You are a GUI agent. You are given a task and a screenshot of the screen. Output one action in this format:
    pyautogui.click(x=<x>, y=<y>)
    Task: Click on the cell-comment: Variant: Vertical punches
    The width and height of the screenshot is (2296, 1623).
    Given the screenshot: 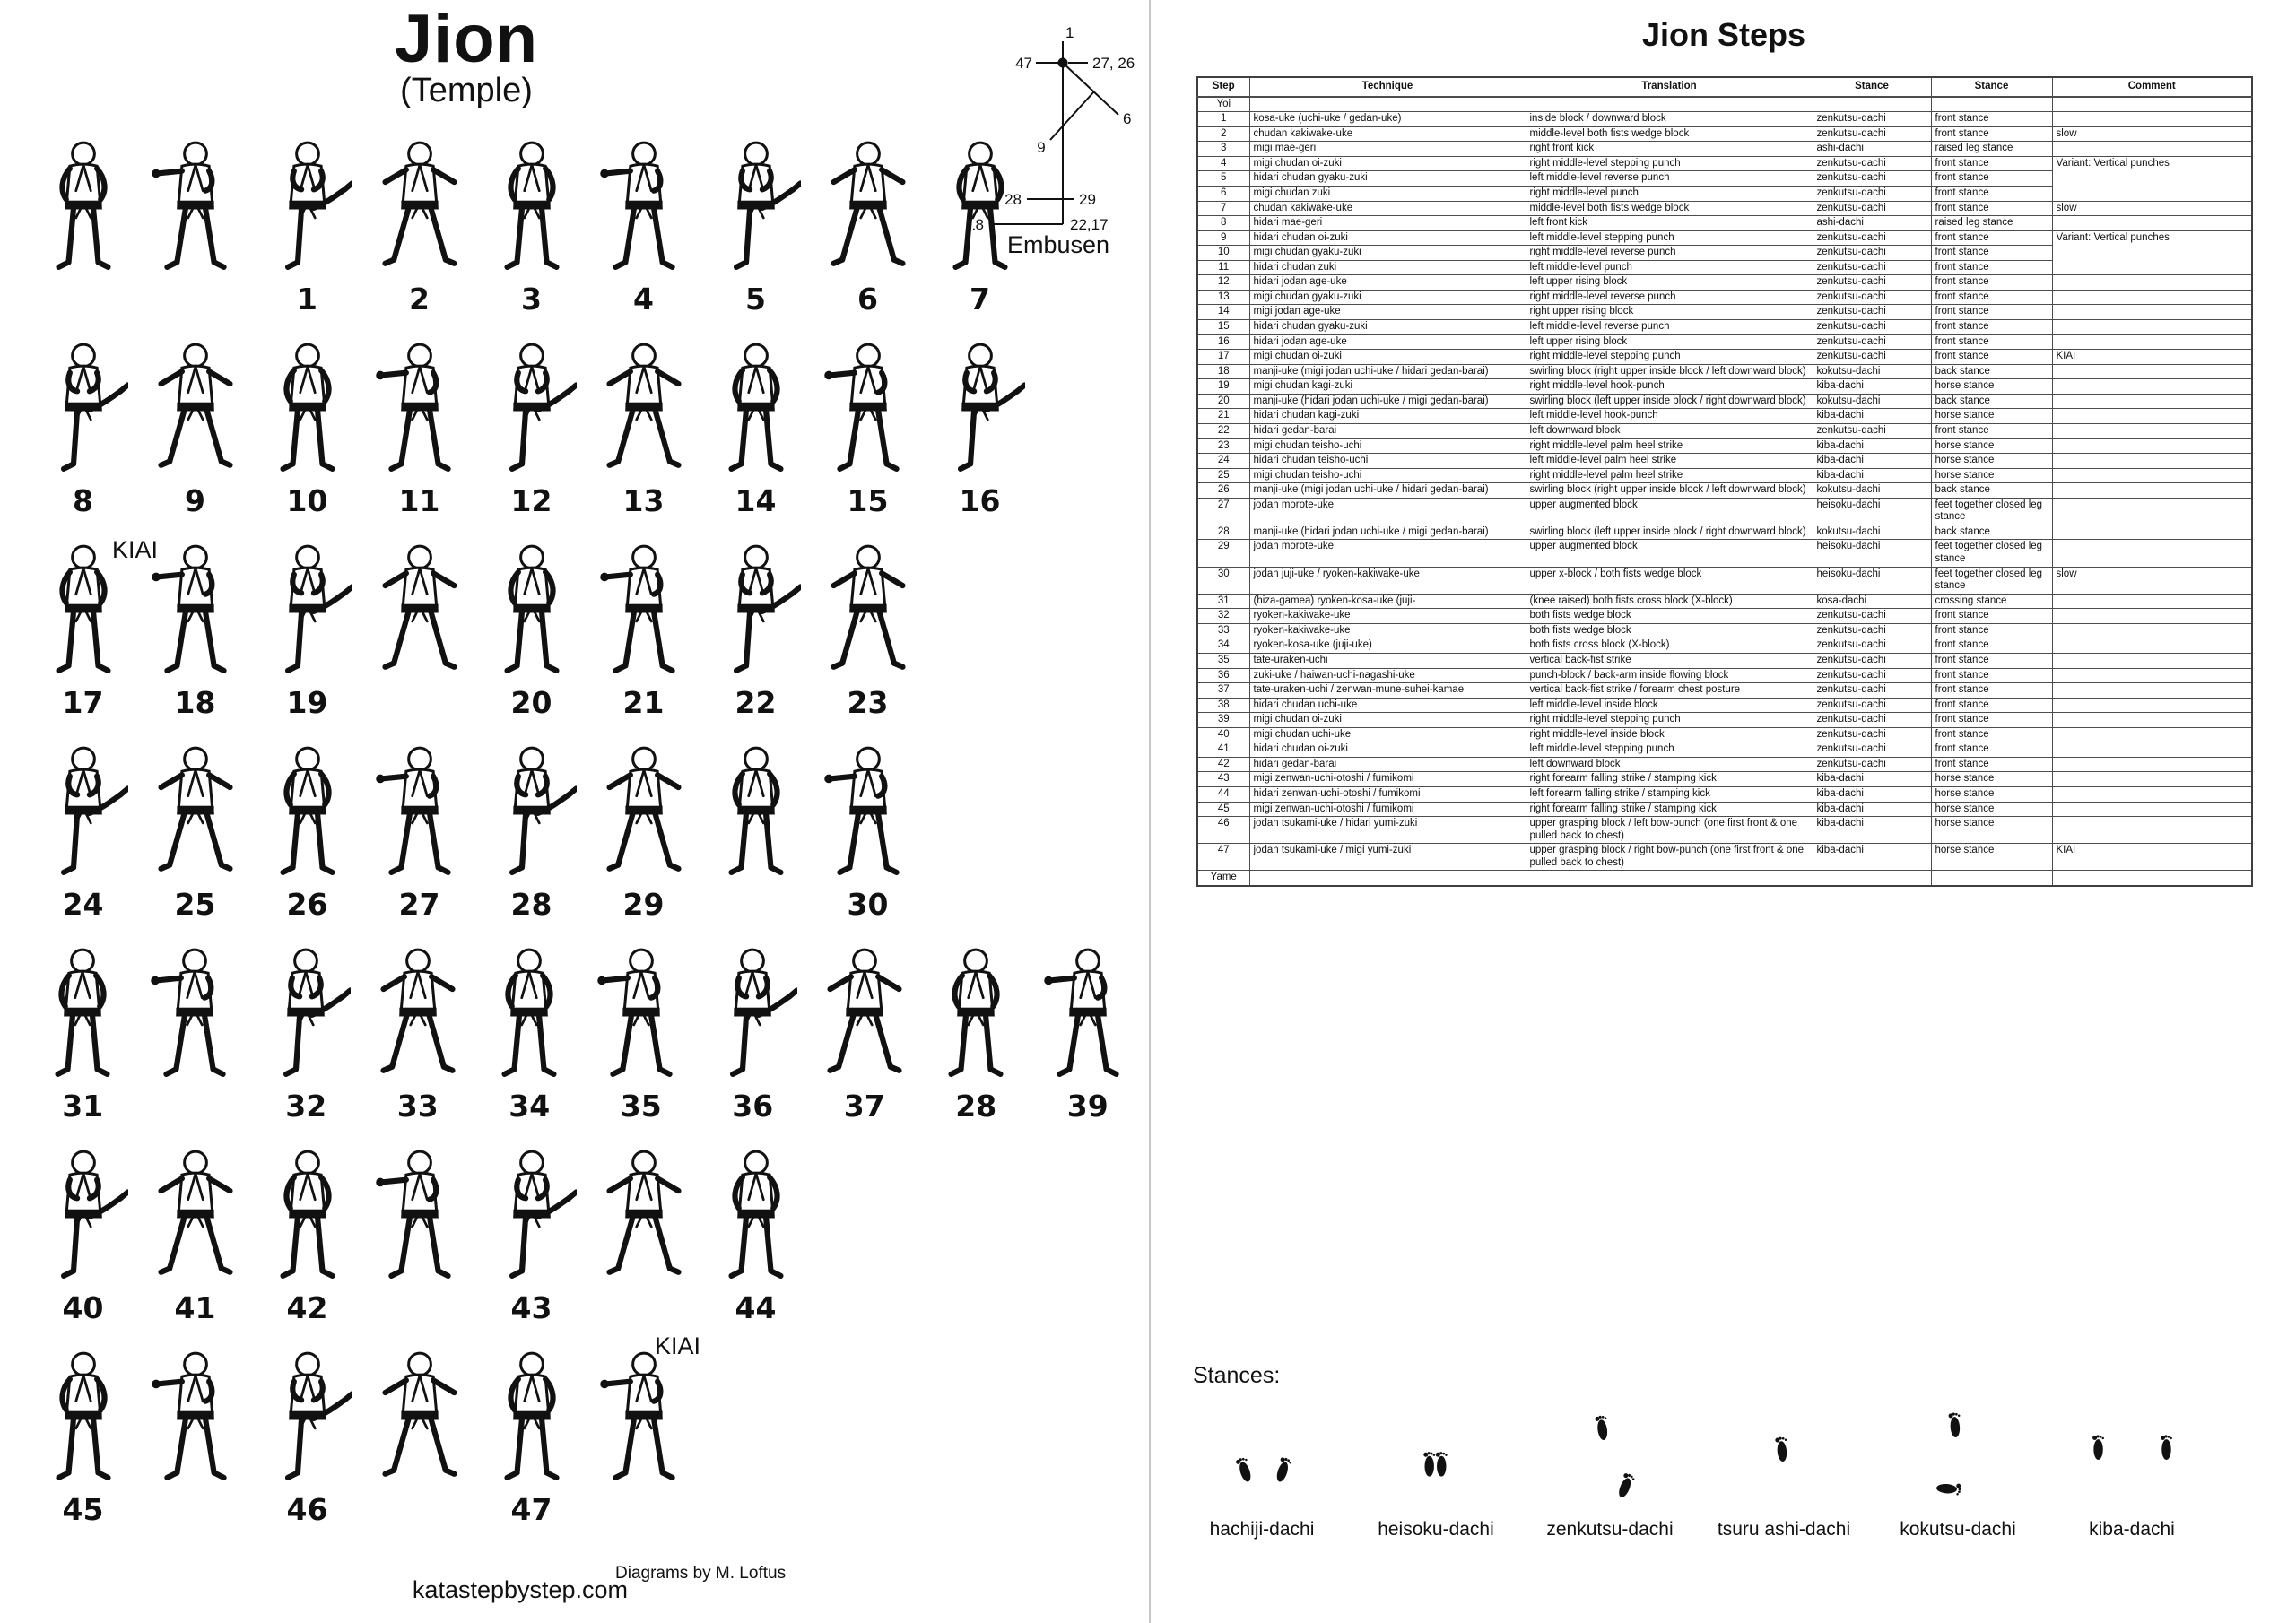 What is the action you would take?
    pyautogui.click(x=2152, y=253)
    